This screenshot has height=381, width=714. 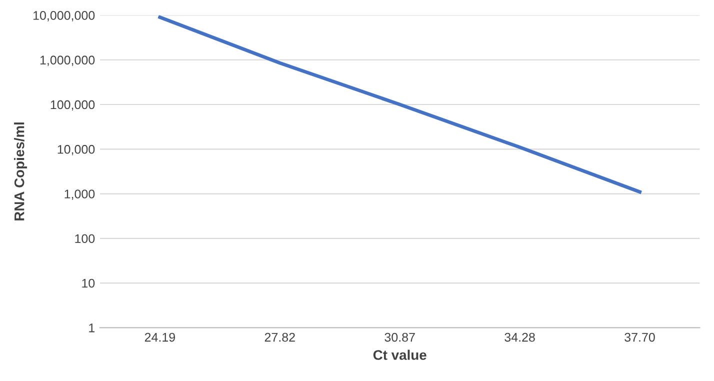 I want to click on x-tick-label: 27.82, so click(x=279, y=337).